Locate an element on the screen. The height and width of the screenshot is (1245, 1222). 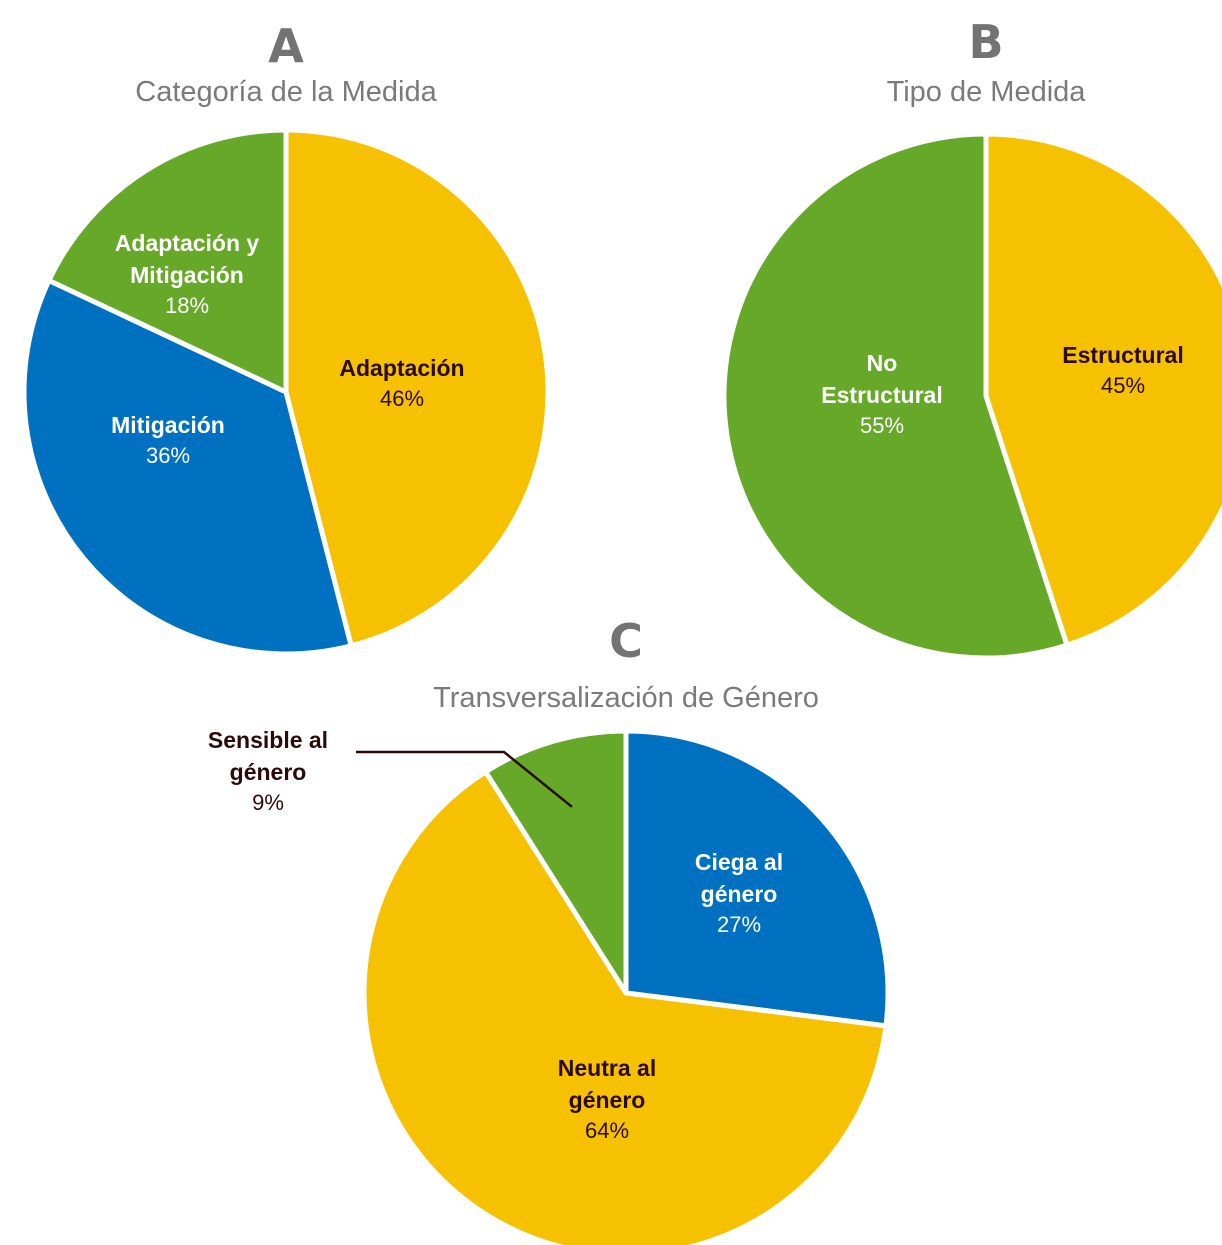
panel-letter: C is located at coordinates (626, 641).